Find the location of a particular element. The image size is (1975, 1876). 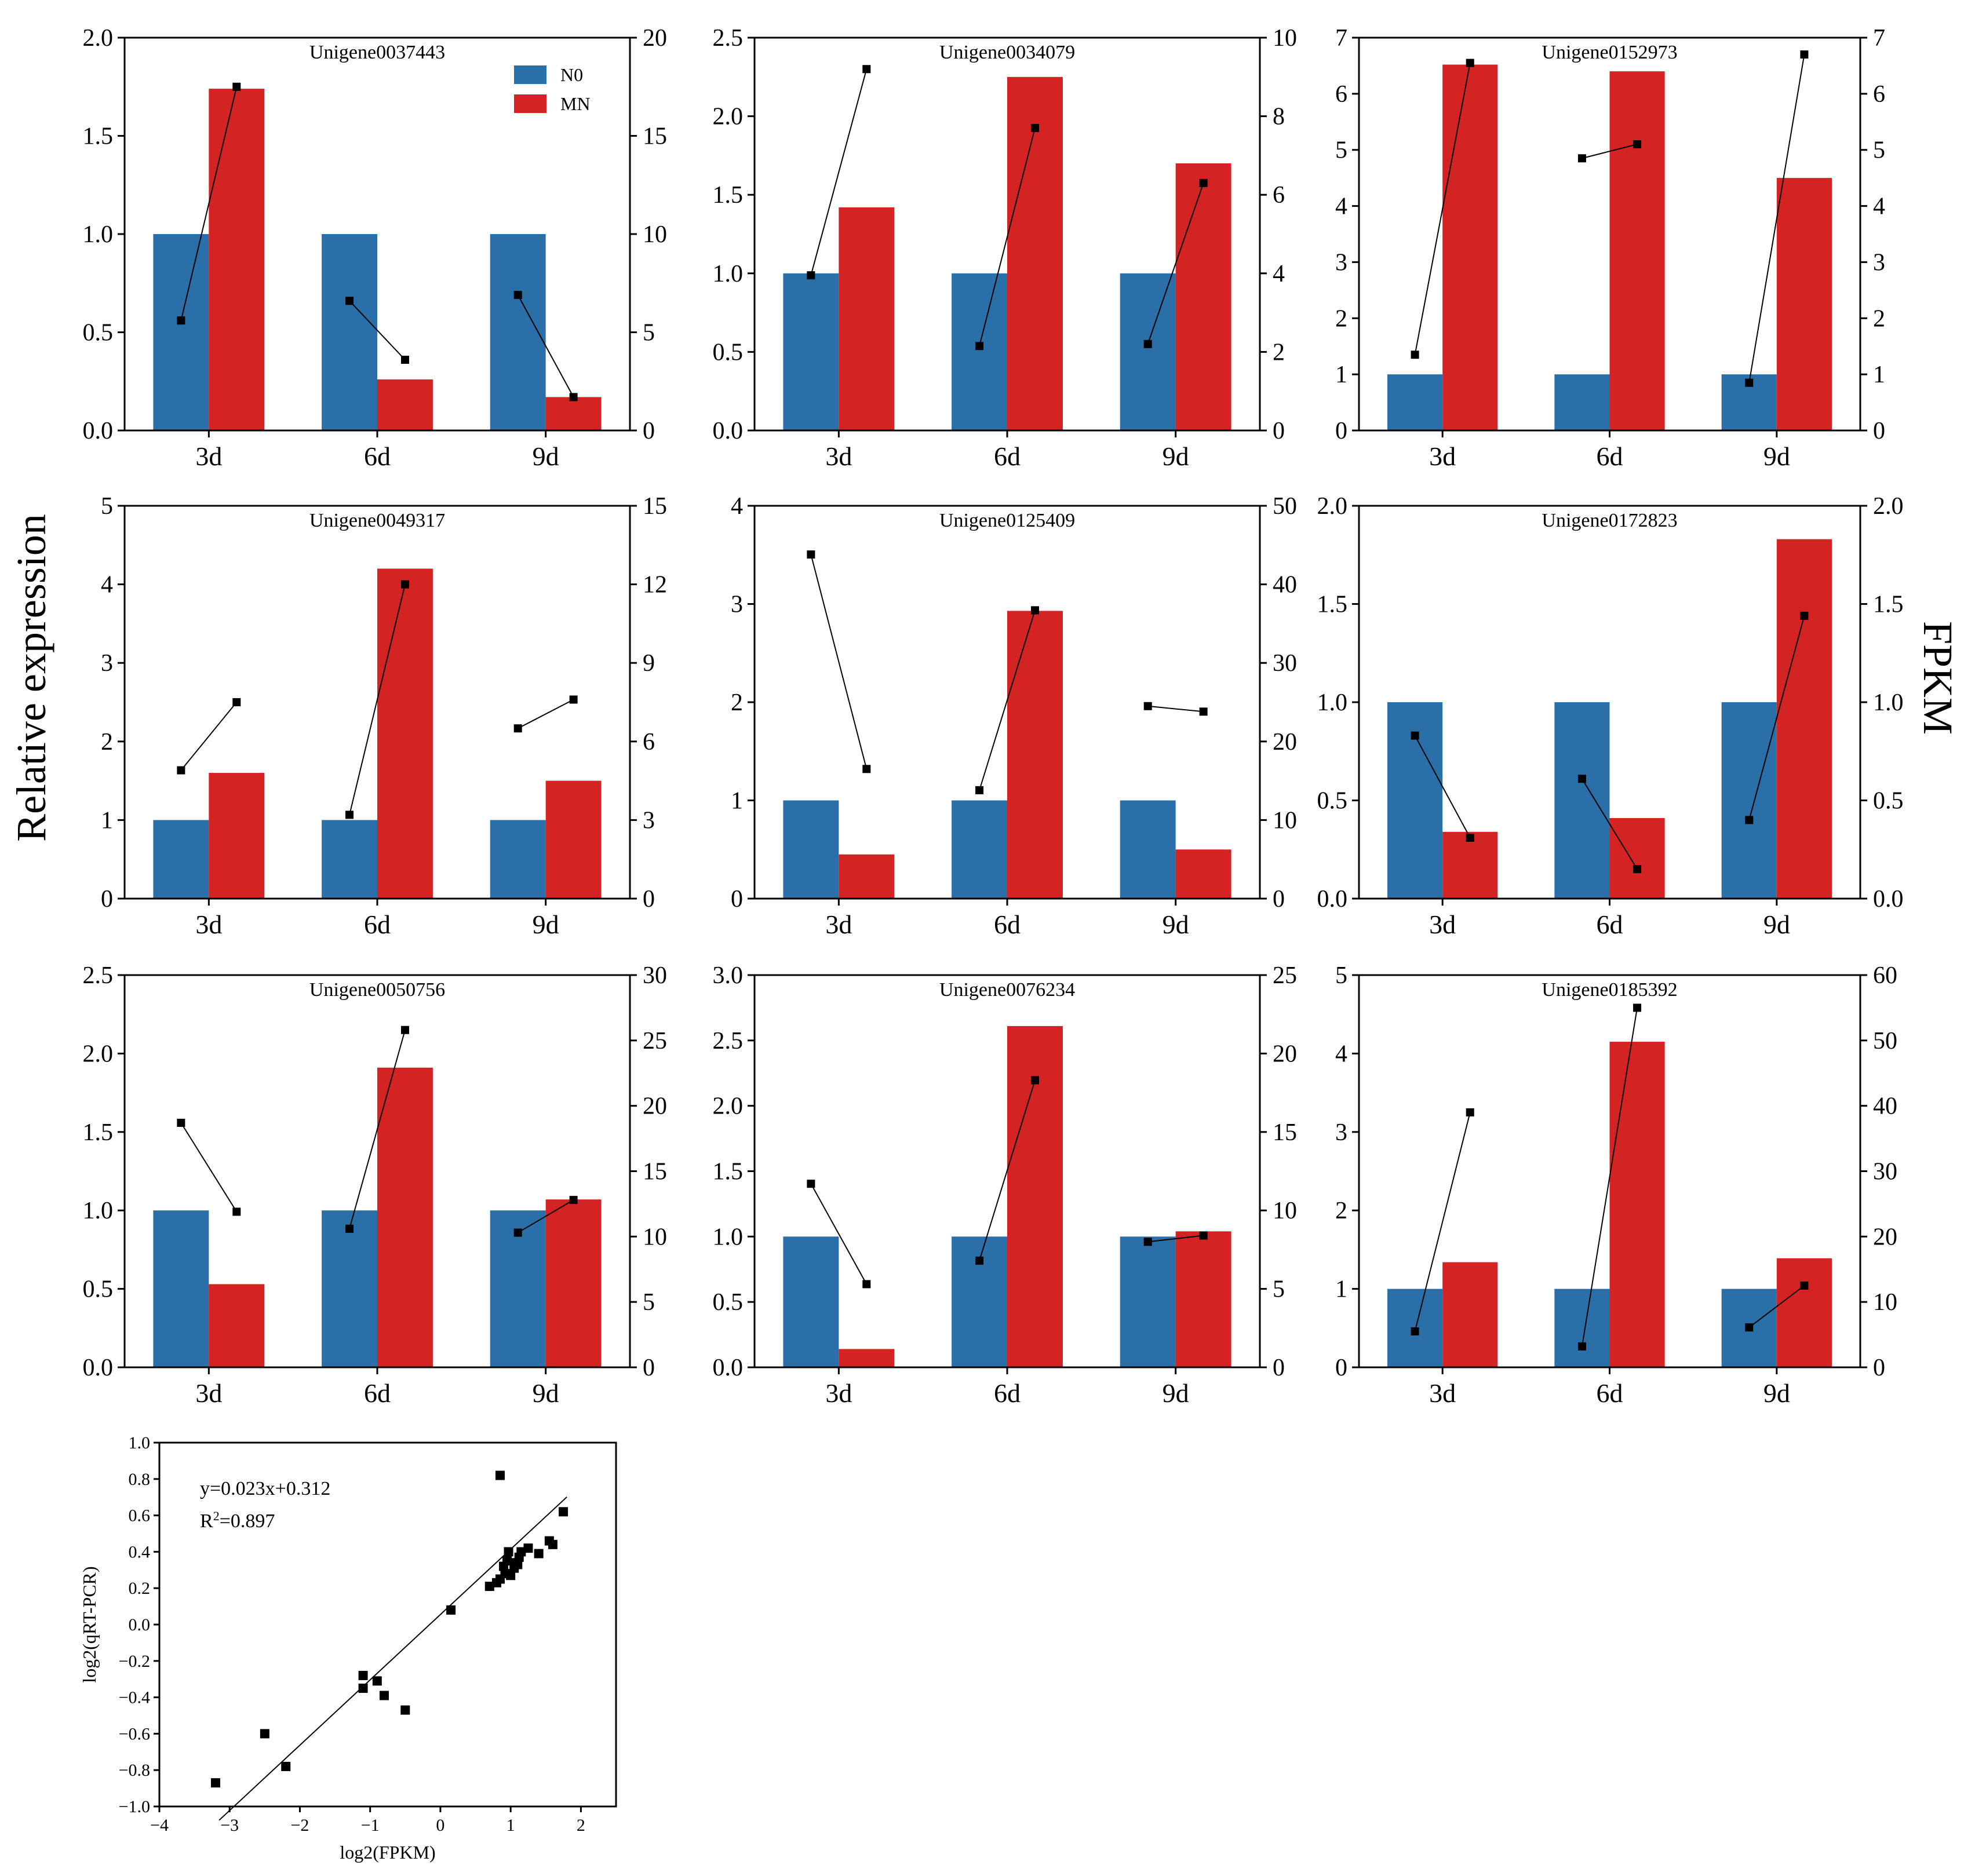

left-tick-label: 3 is located at coordinates (1341, 262).